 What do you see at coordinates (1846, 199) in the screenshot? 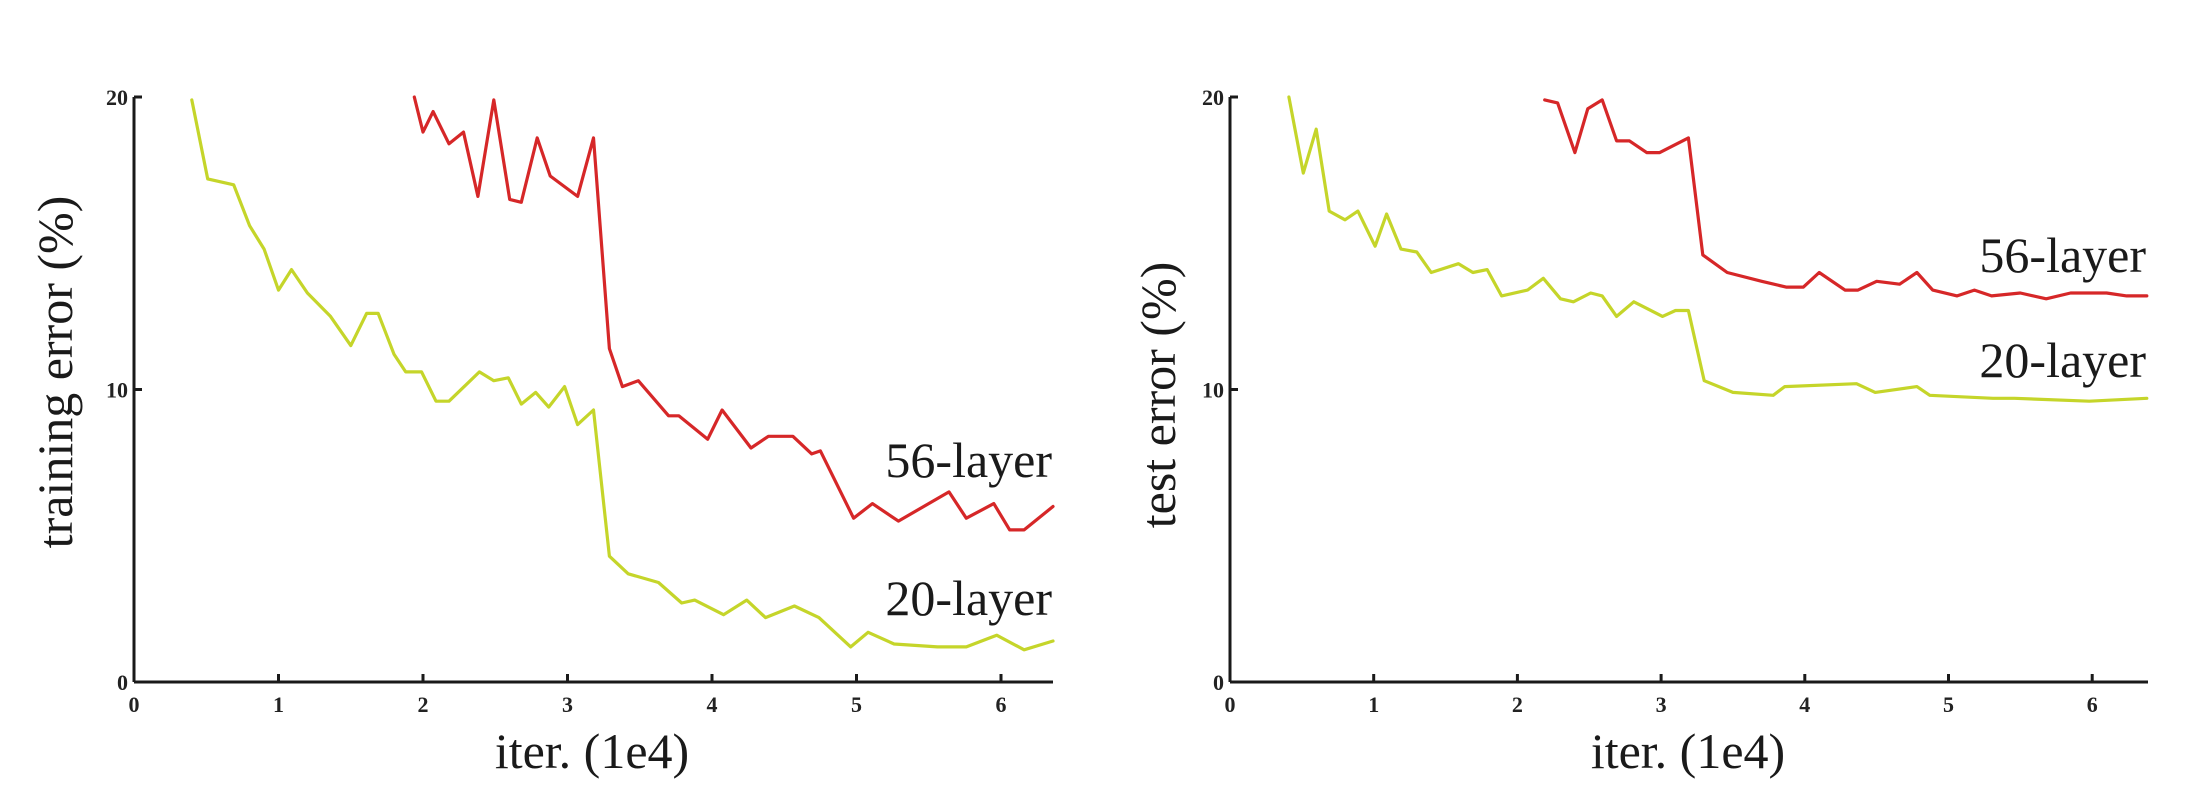
I see `series-line-56-layer` at bounding box center [1846, 199].